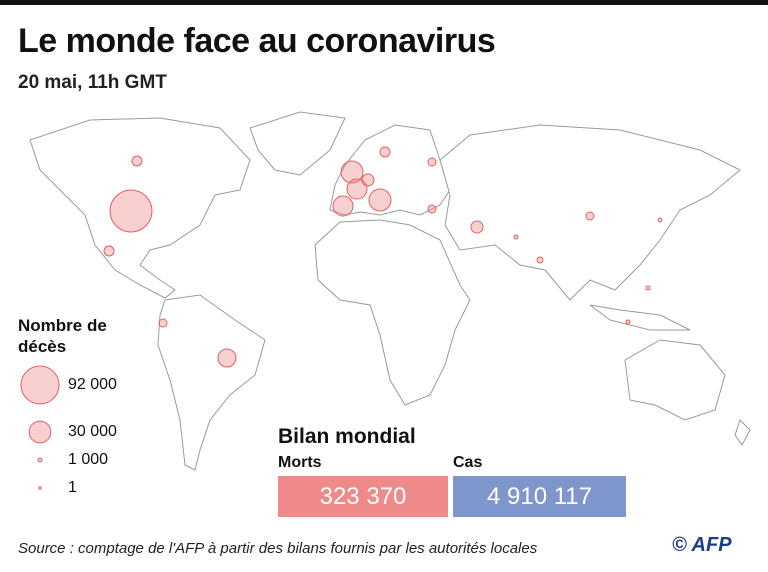  I want to click on south-america, so click(211, 382).